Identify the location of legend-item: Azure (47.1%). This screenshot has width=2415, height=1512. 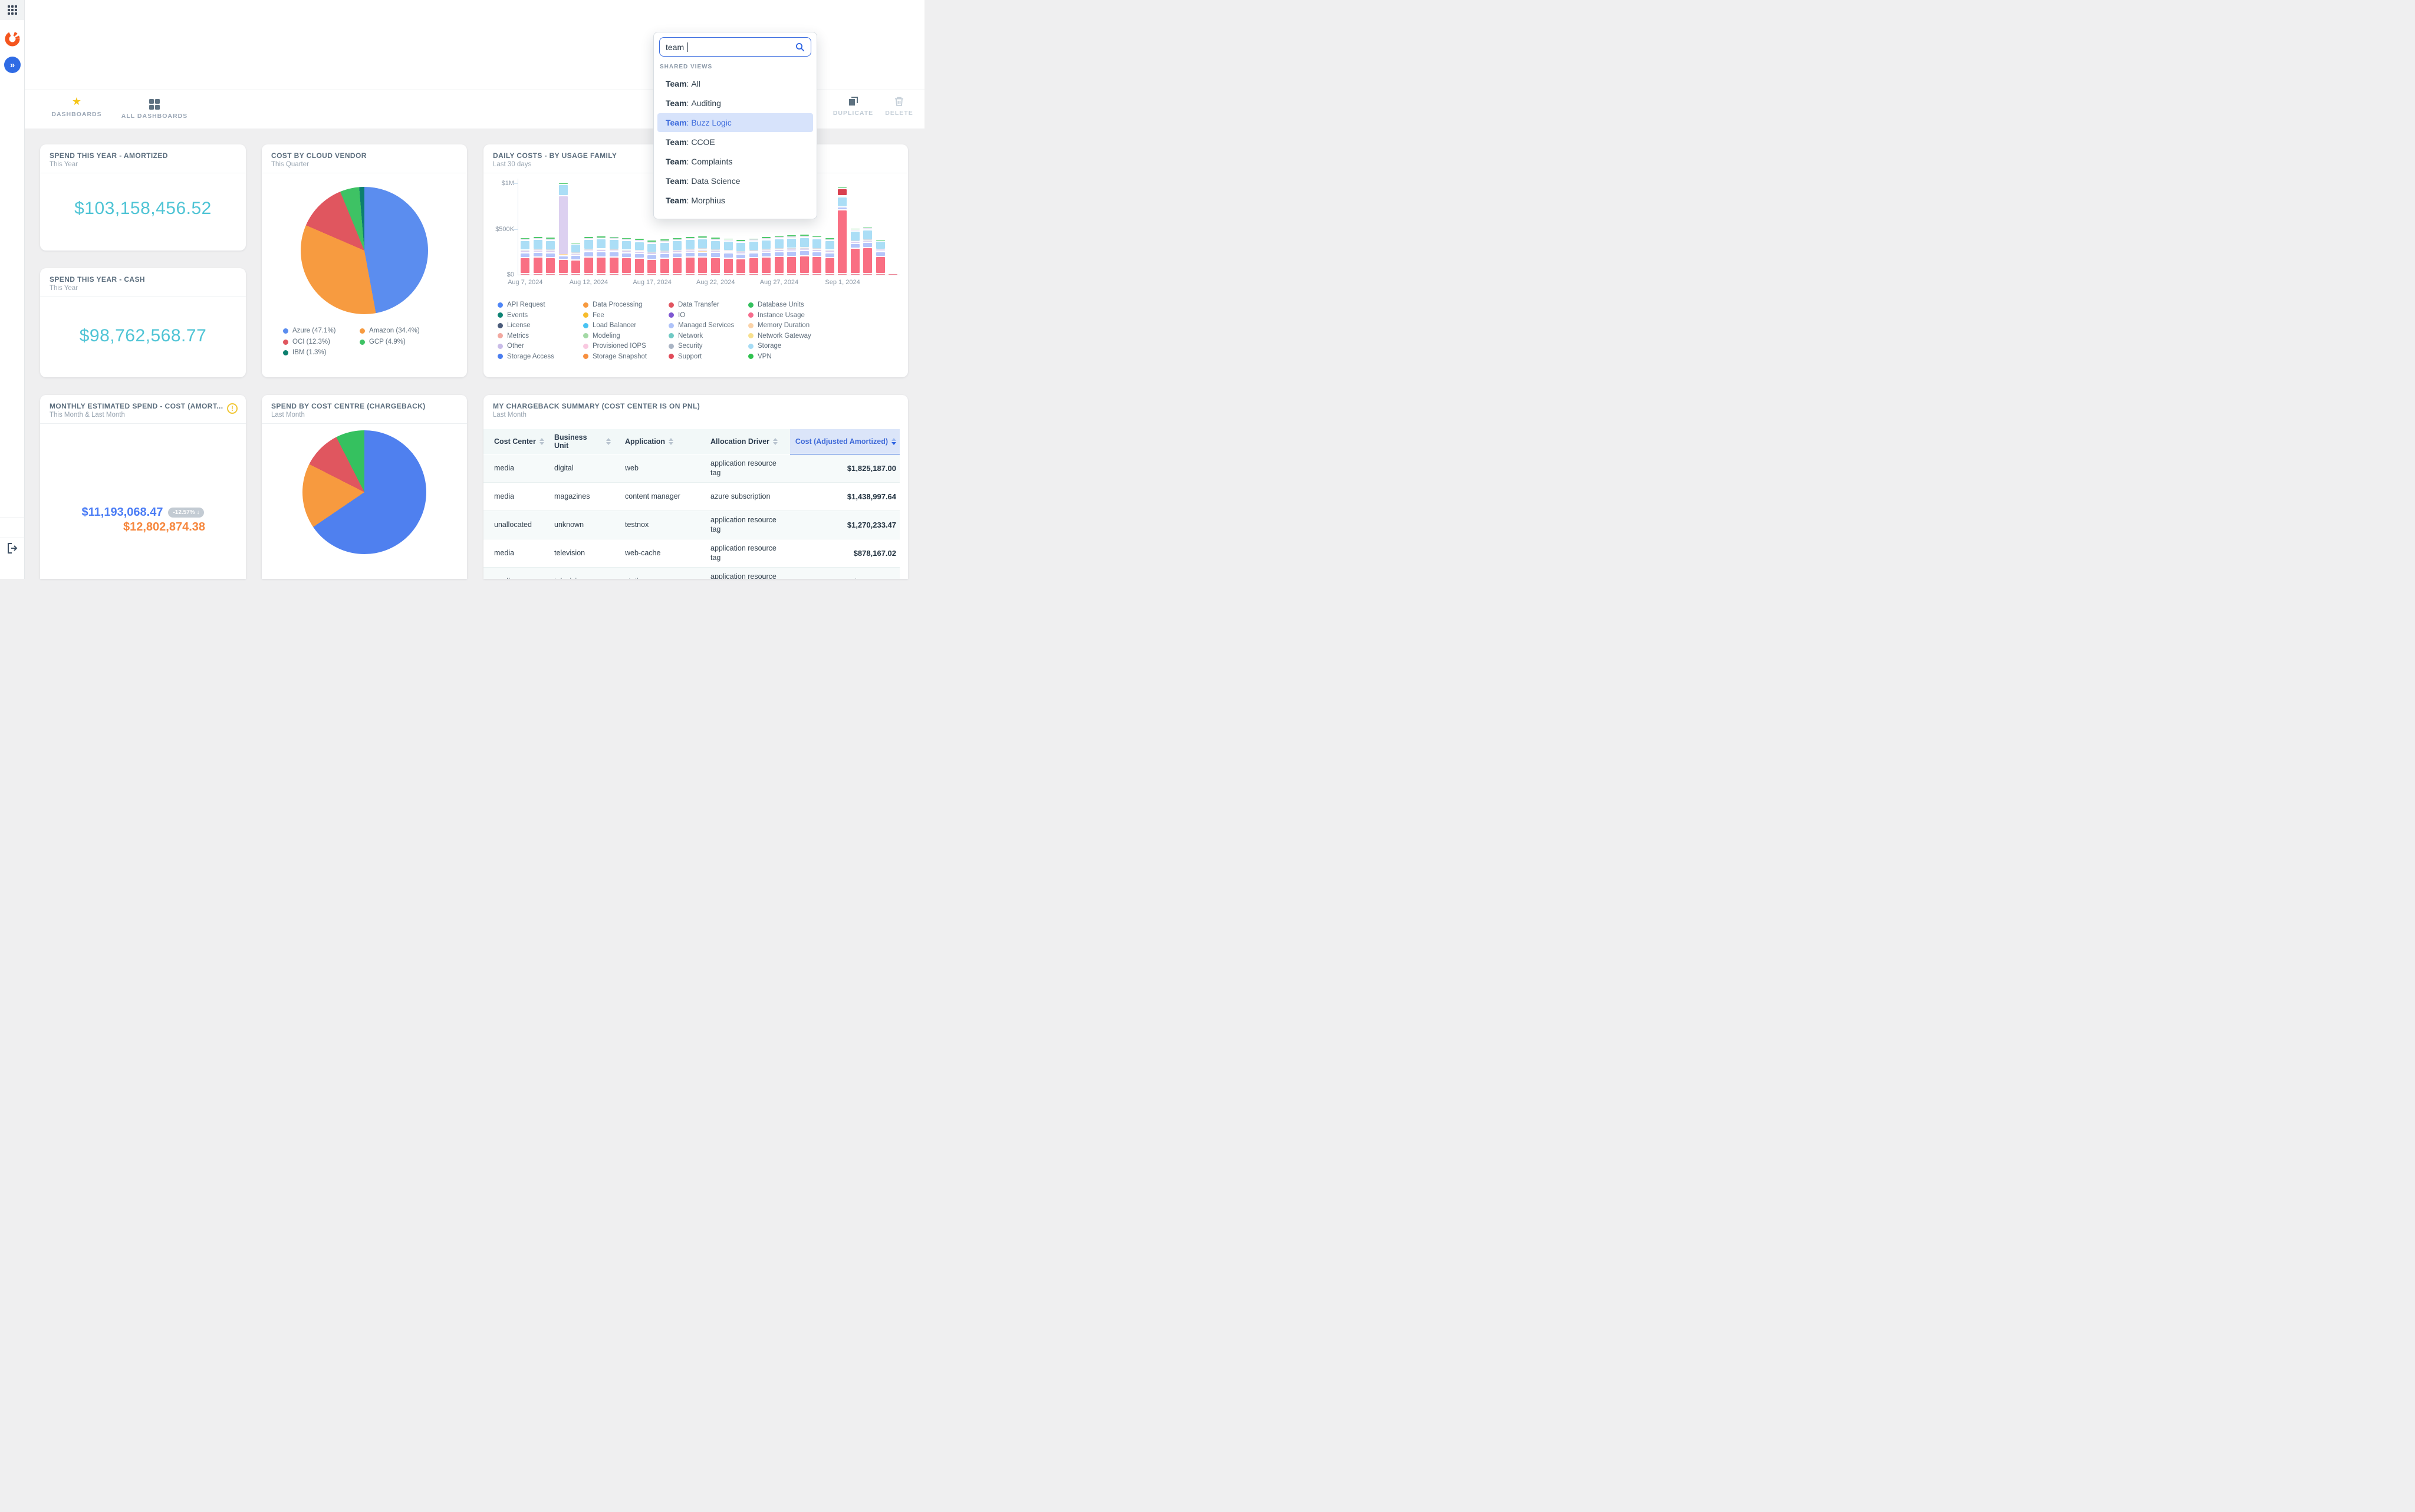
(309, 330).